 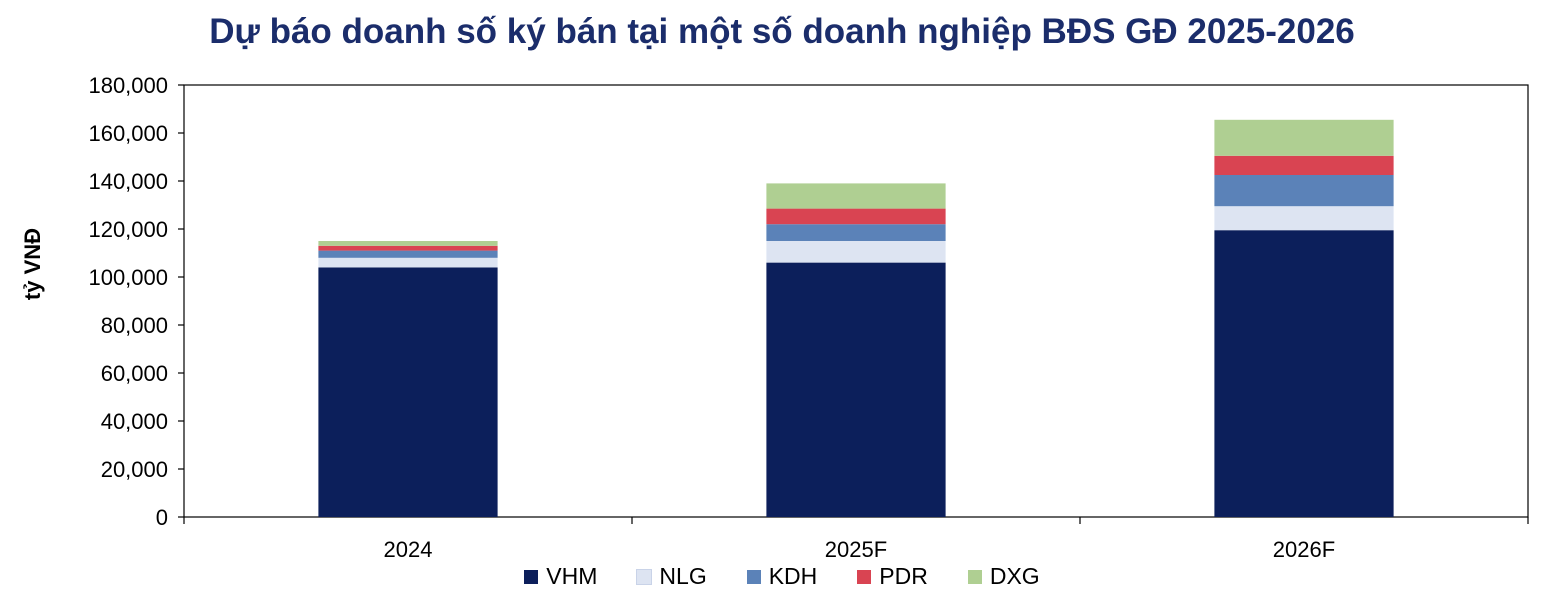 I want to click on legend-label: KDH, so click(x=793, y=576).